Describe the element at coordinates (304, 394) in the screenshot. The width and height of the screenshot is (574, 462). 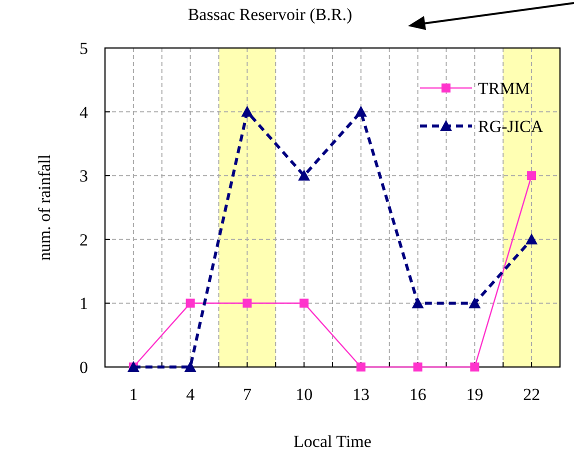
I see `x-tick-label: 10` at that location.